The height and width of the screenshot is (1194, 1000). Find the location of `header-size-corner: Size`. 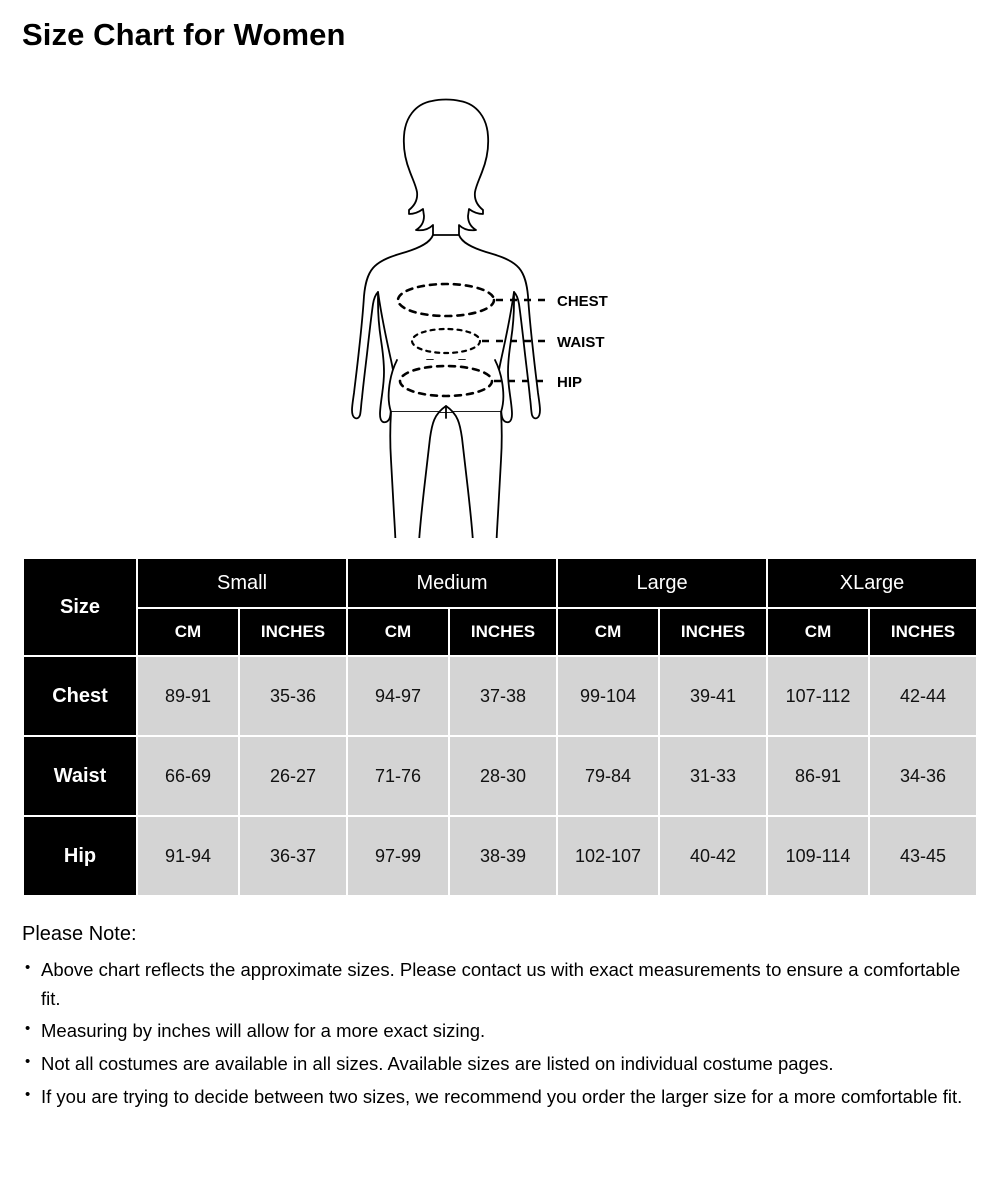

header-size-corner: Size is located at coordinates (80, 607).